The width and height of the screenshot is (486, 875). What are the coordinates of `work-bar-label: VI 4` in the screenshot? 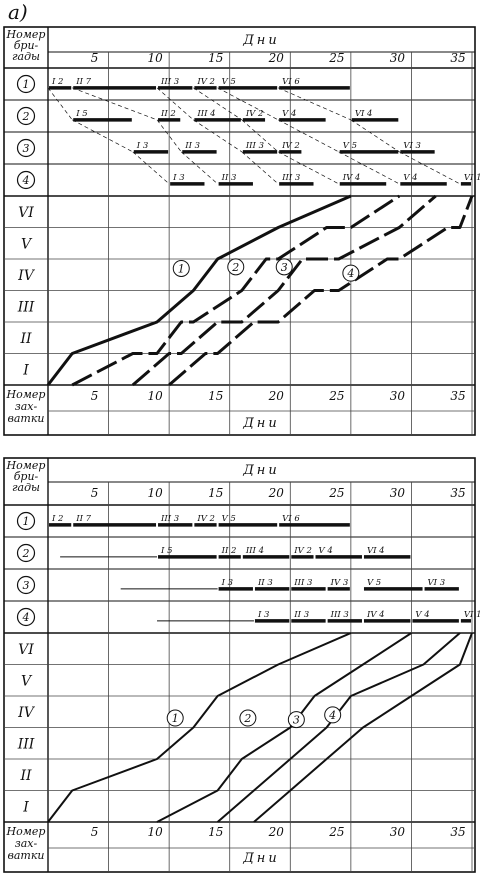 It's located at (364, 114).